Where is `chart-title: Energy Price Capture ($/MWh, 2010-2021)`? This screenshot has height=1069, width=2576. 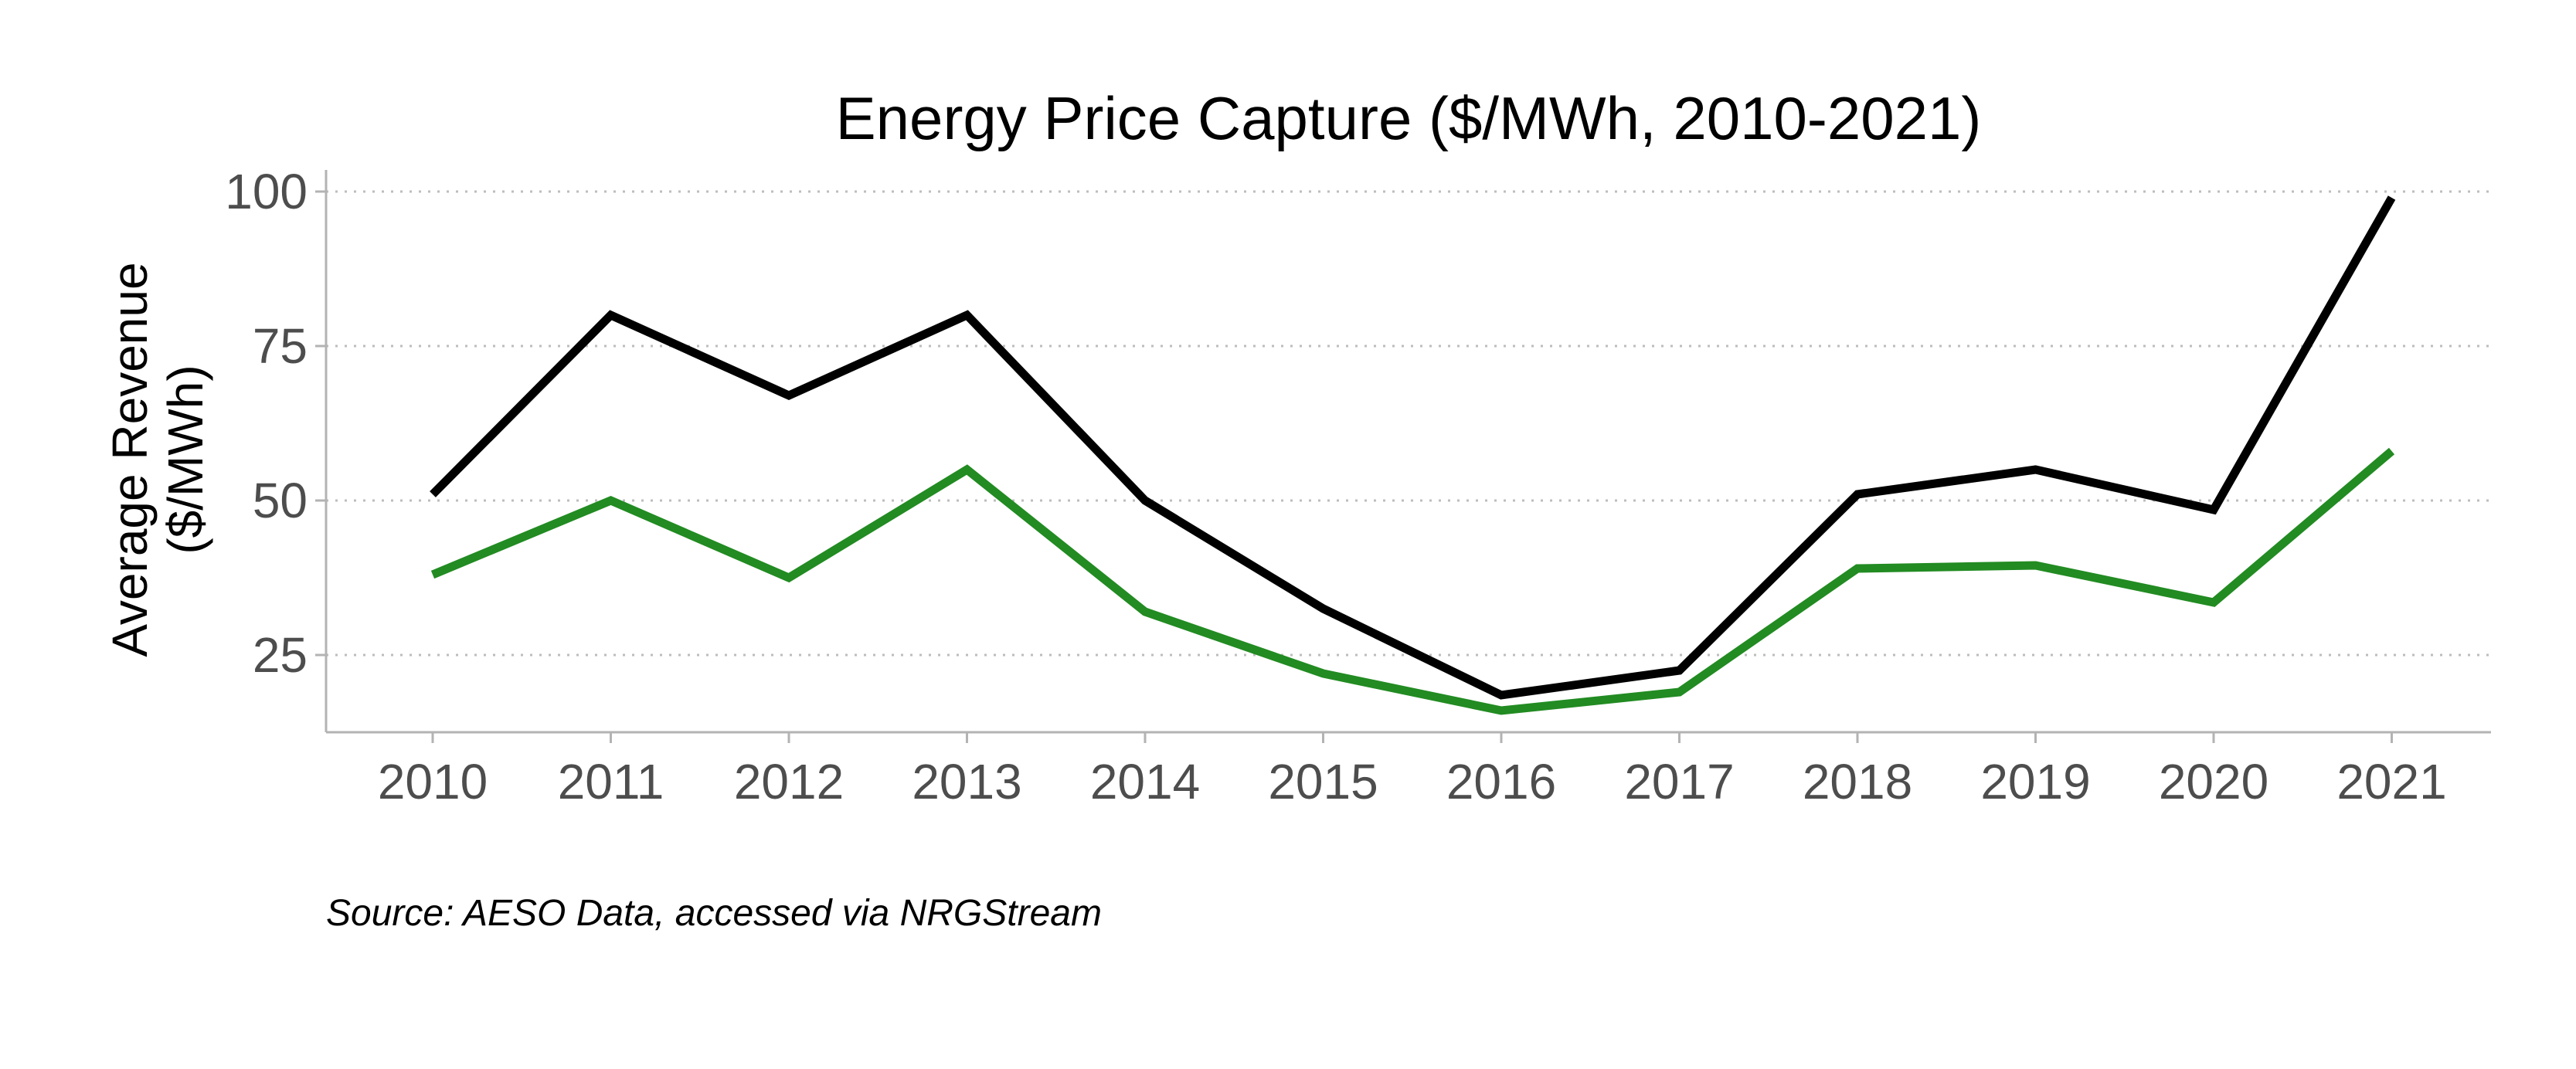
chart-title: Energy Price Capture ($/MWh, 2010-2021) is located at coordinates (1409, 118).